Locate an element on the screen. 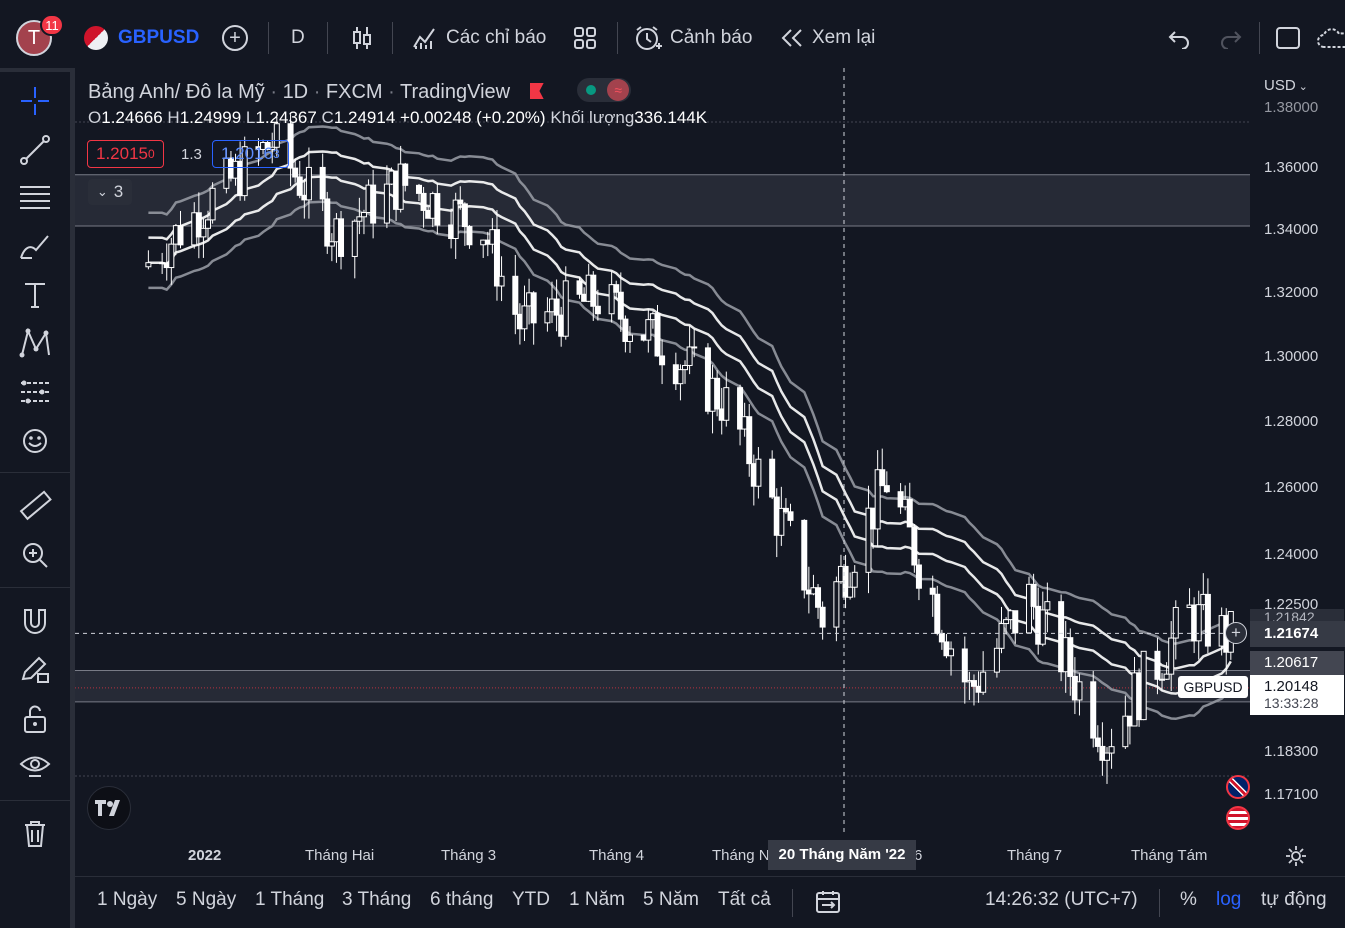  price-tick: 1.38000 is located at coordinates (1291, 107).